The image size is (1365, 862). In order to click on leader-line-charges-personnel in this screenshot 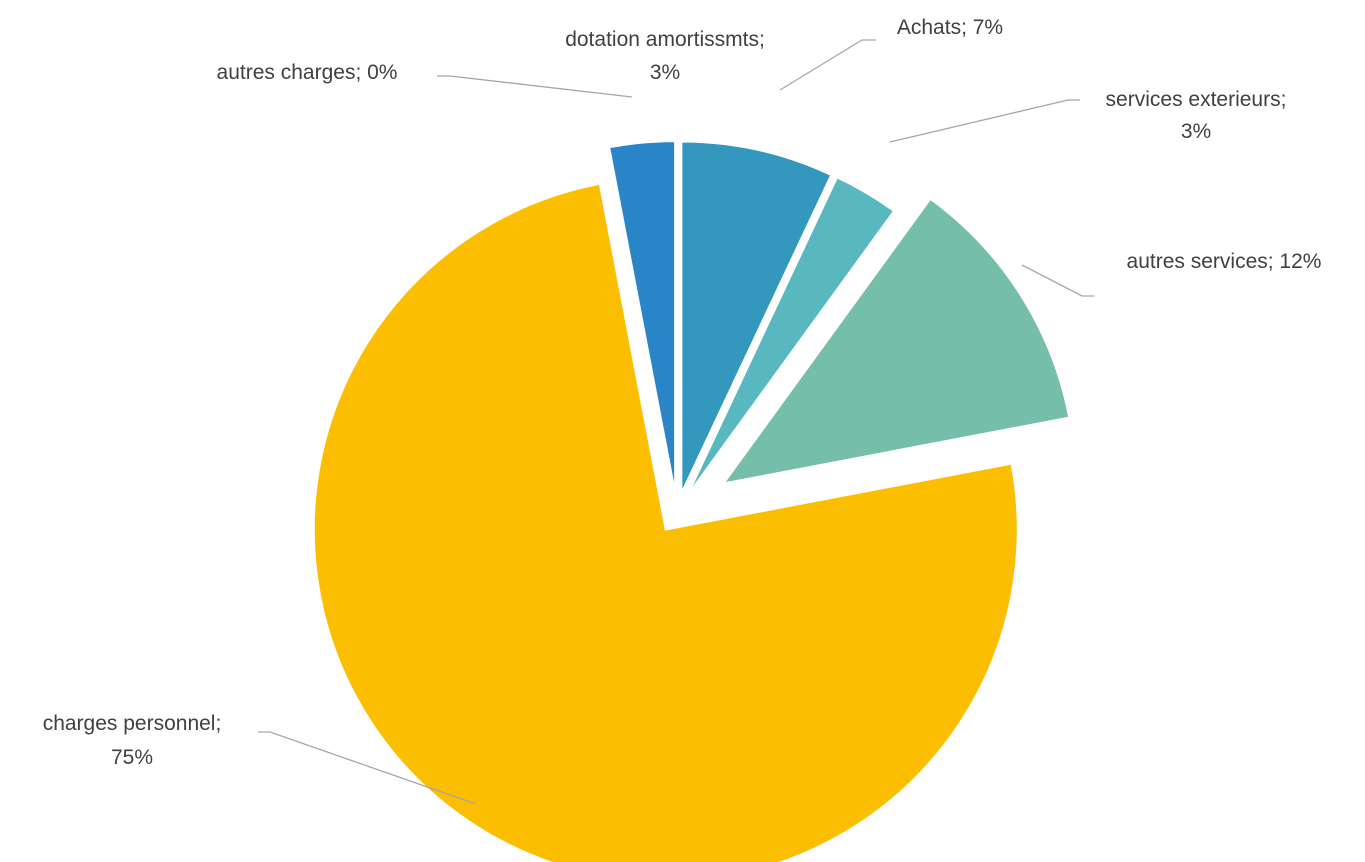, I will do `click(367, 768)`.